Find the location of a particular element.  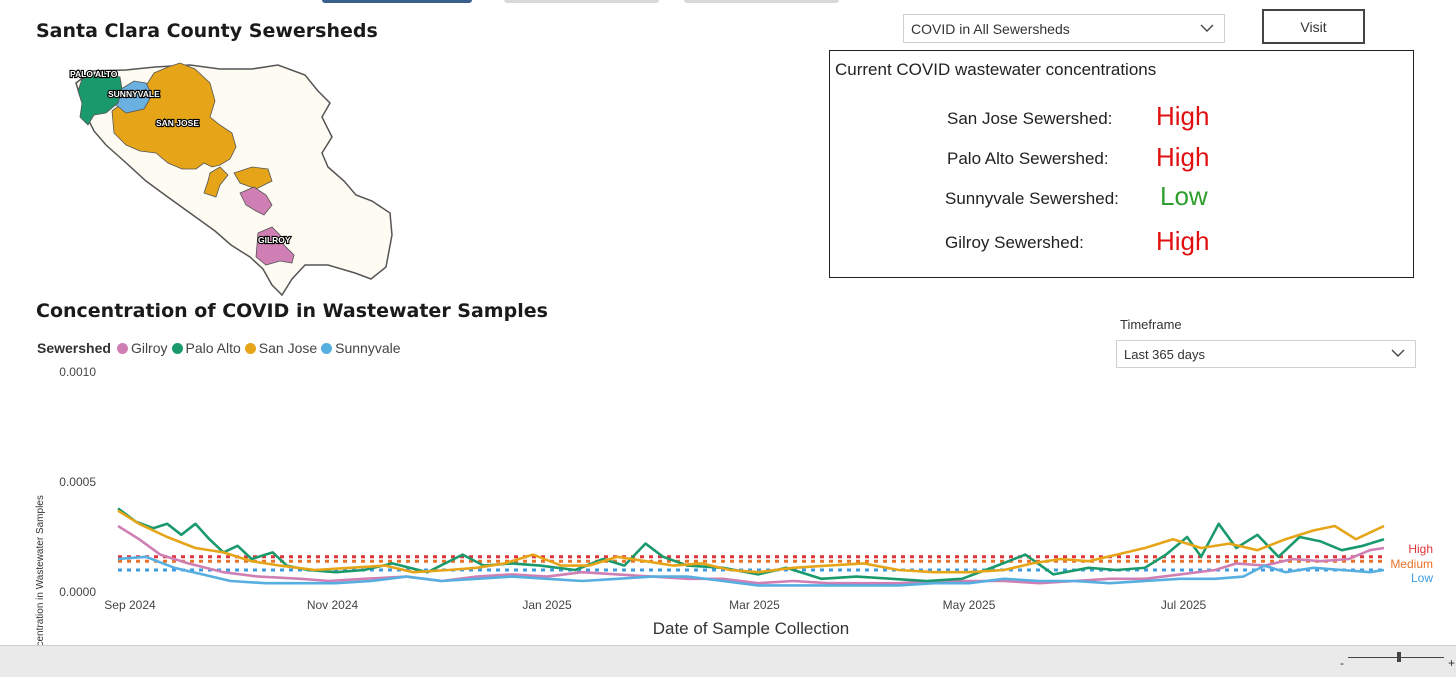

x-tick-label: May 2025 is located at coordinates (969, 605).